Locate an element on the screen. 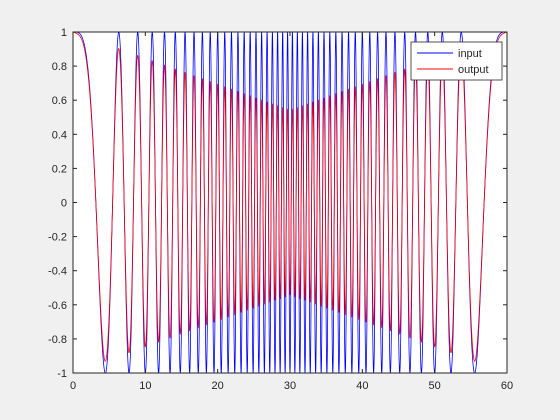 The width and height of the screenshot is (560, 420). x-tick-label: 20 is located at coordinates (218, 386).